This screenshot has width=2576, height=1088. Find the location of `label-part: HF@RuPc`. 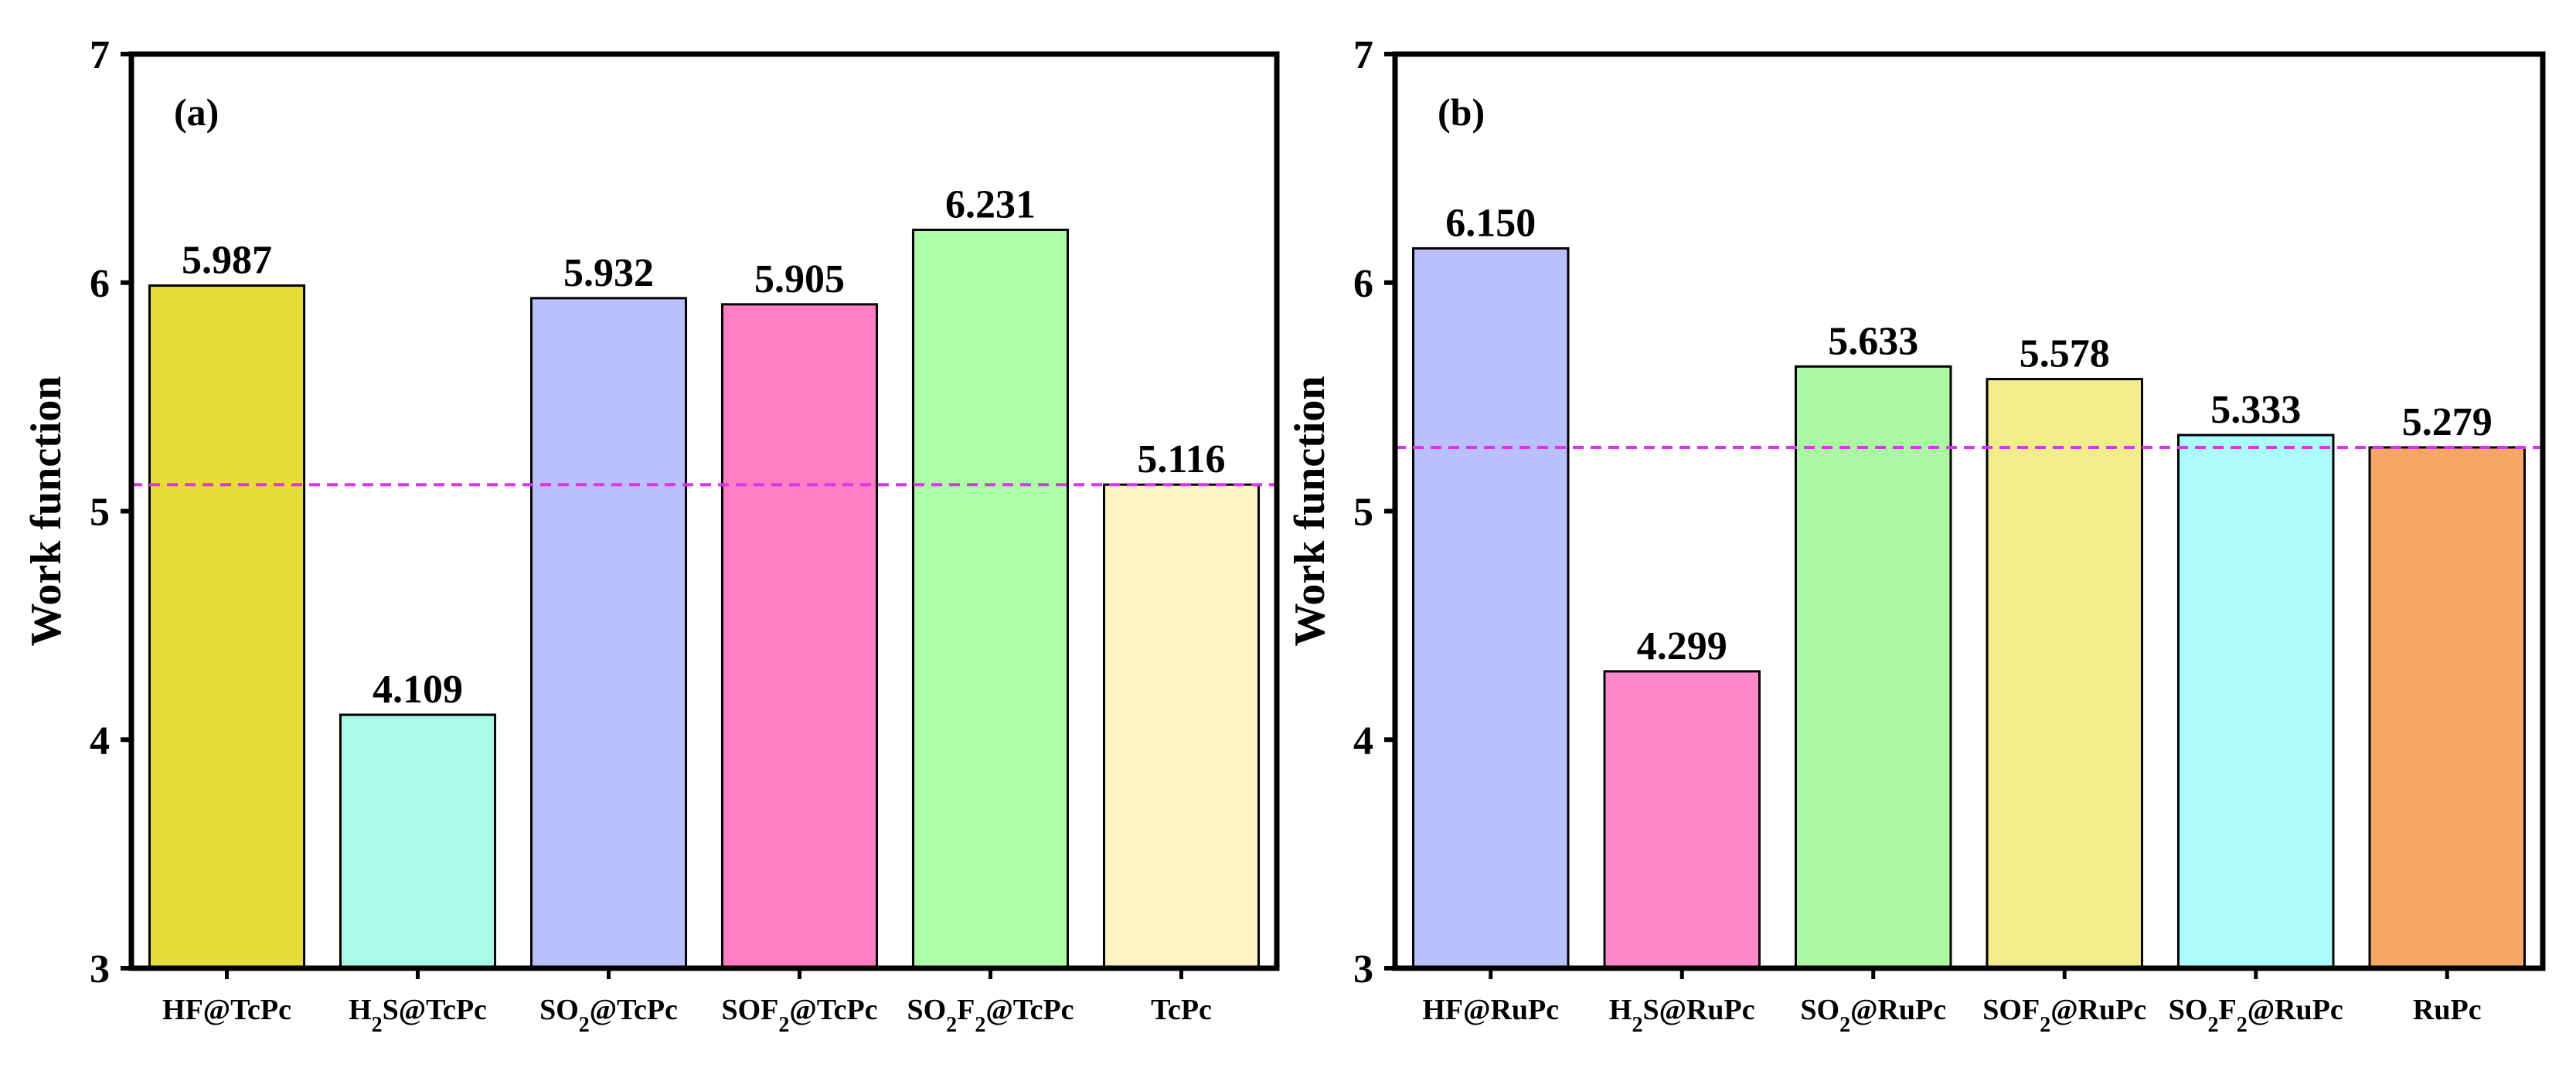

label-part: HF@RuPc is located at coordinates (1490, 1010).